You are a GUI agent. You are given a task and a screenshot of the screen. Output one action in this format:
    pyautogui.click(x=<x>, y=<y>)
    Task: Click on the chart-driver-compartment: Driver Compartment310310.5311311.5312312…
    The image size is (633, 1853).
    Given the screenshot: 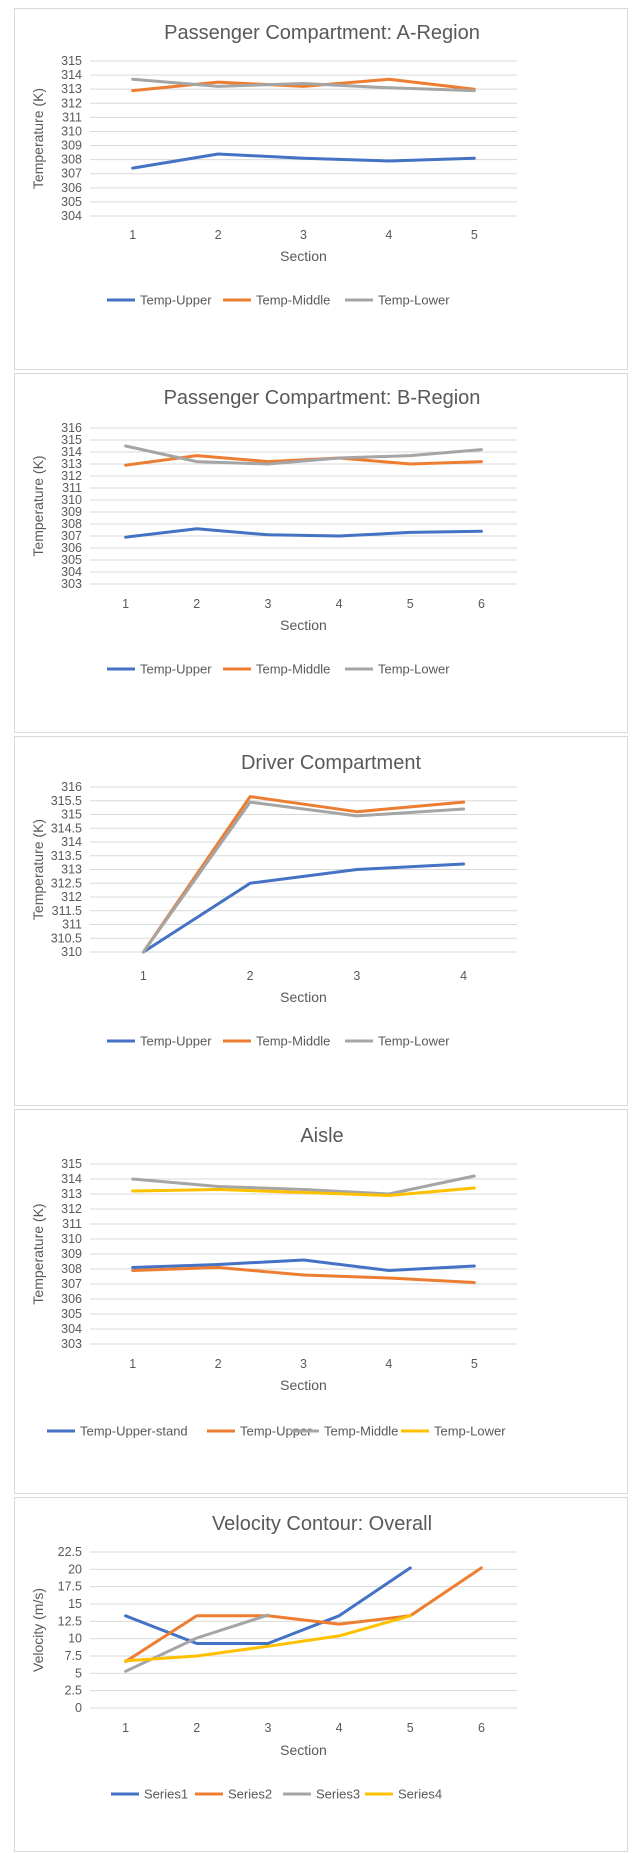 What is the action you would take?
    pyautogui.click(x=273, y=900)
    